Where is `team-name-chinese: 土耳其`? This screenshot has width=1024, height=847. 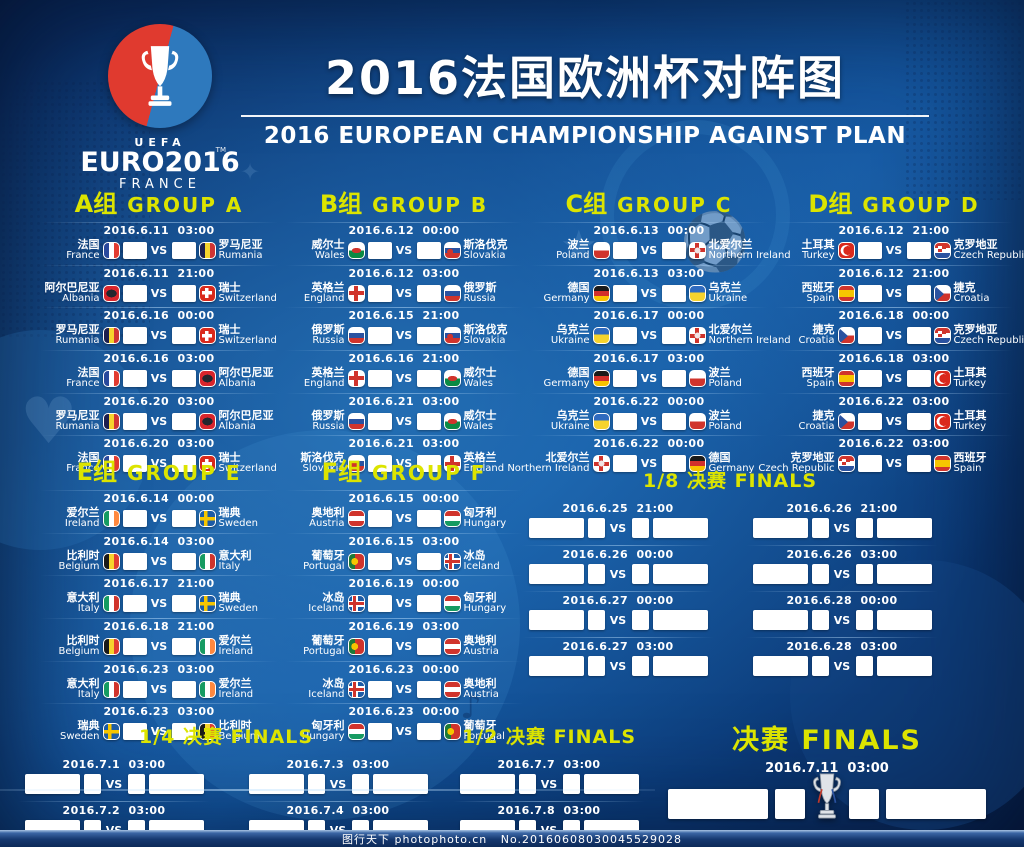
team-name-chinese: 土耳其 is located at coordinates (818, 244).